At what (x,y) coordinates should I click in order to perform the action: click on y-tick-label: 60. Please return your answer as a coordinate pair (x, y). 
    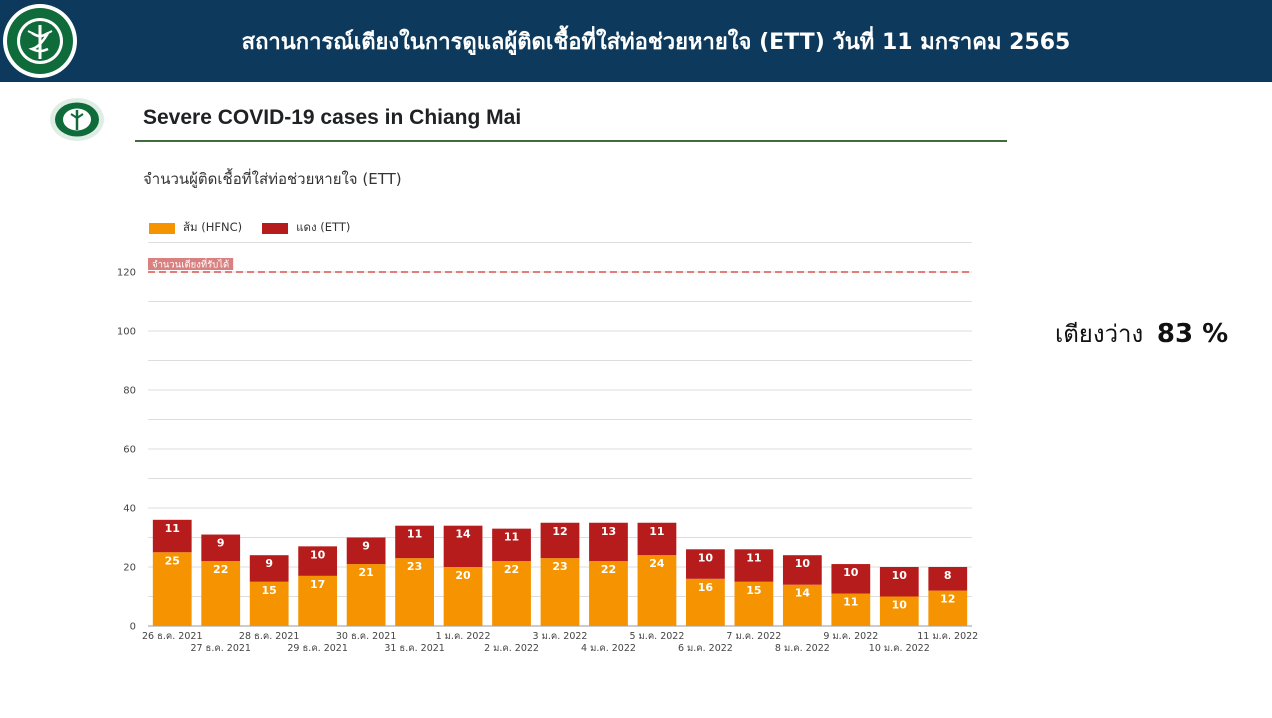
    Looking at the image, I should click on (129, 450).